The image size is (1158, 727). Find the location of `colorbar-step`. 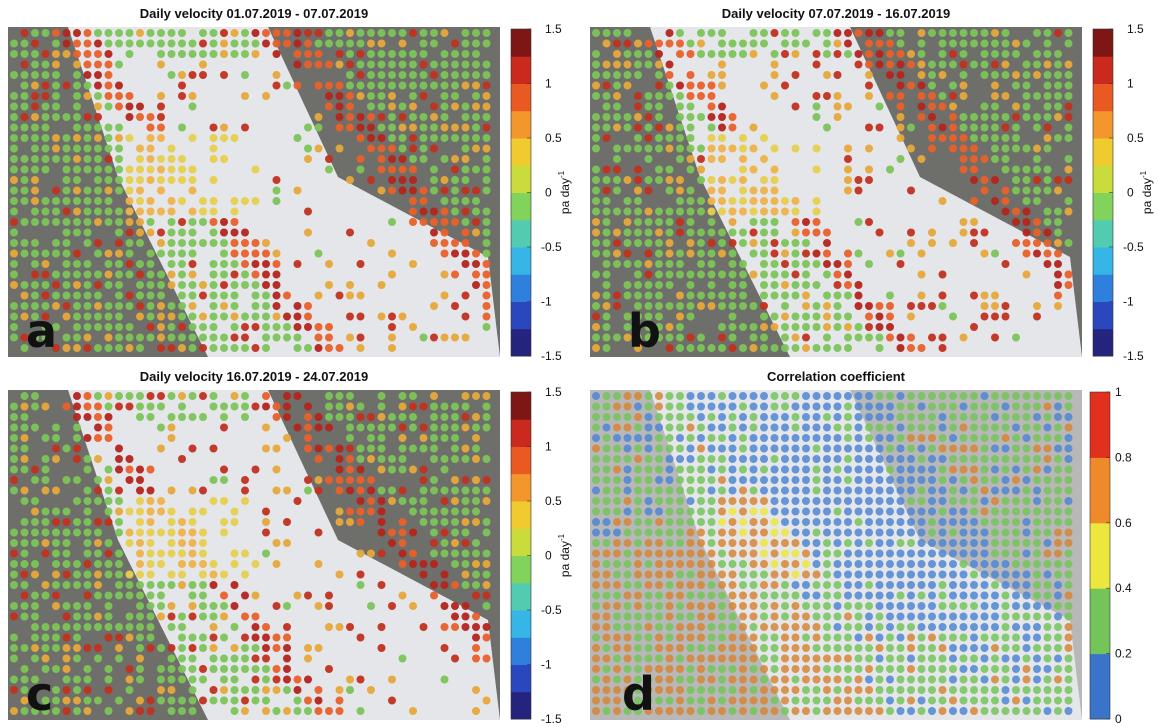

colorbar-step is located at coordinates (521, 678).